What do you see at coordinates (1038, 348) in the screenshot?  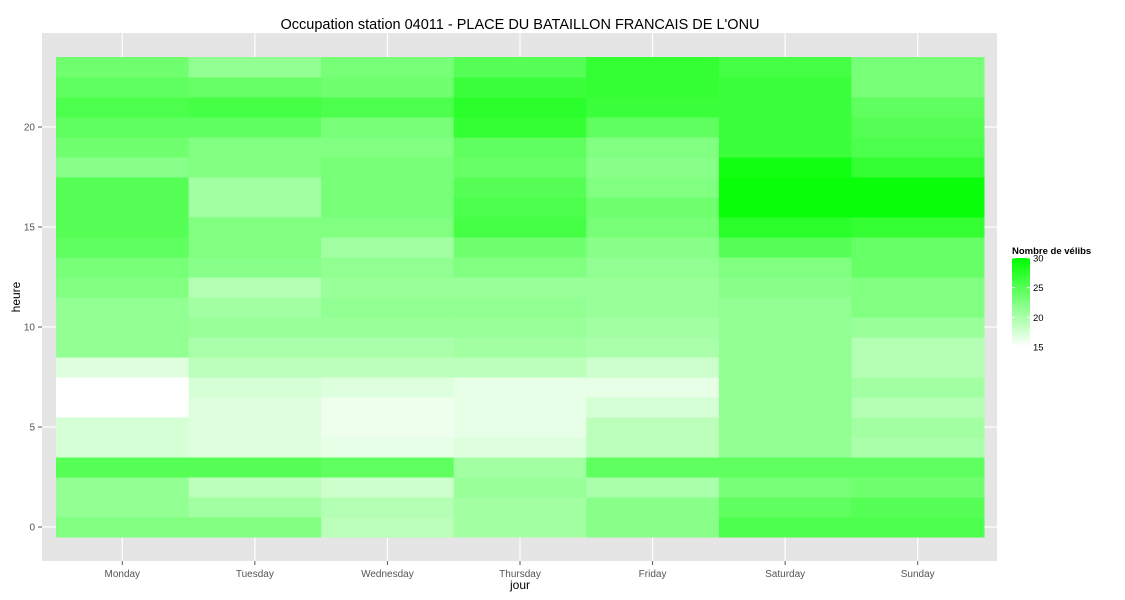 I see `legend-tick-label: 15` at bounding box center [1038, 348].